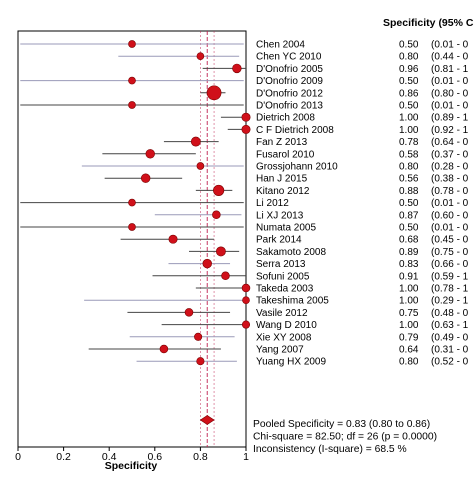 The height and width of the screenshot is (479, 474). I want to click on study-name: D'Onofrio 2013, so click(289, 106).